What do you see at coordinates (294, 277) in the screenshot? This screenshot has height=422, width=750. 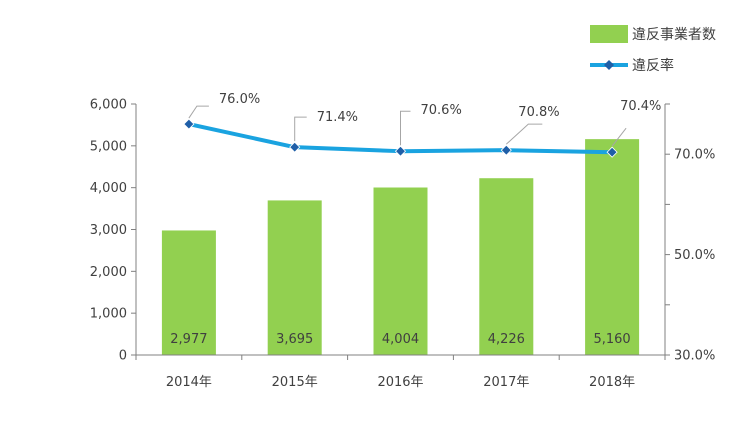 I see `bar-2015年` at bounding box center [294, 277].